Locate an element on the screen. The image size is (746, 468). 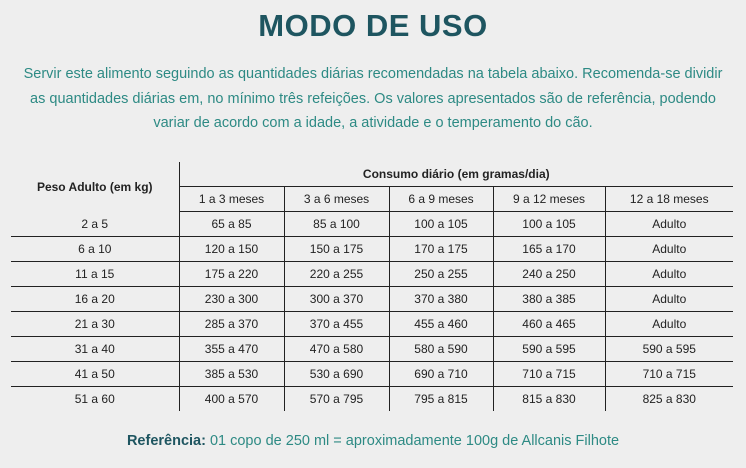
consumption-cell: 370 a 380 is located at coordinates (441, 299).